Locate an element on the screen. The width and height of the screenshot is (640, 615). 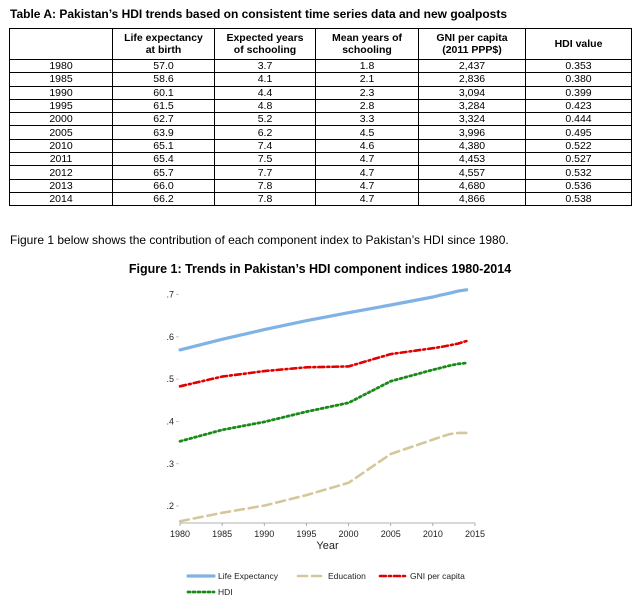
table-header-line: at birth is located at coordinates (163, 50).